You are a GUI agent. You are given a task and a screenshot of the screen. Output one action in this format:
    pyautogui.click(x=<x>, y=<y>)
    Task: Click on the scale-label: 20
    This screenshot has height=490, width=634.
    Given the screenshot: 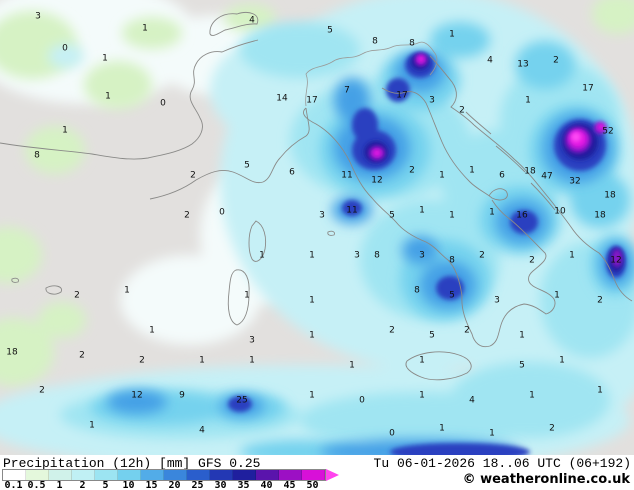 What is the action you would take?
    pyautogui.click(x=174, y=485)
    